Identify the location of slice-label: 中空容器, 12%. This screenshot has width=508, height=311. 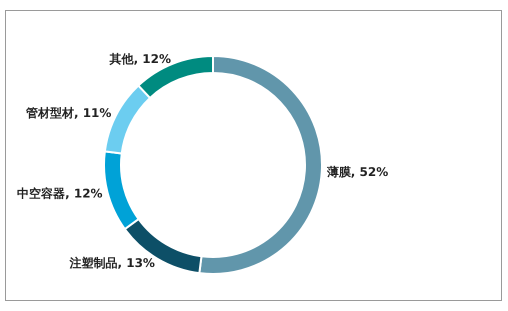
(60, 193).